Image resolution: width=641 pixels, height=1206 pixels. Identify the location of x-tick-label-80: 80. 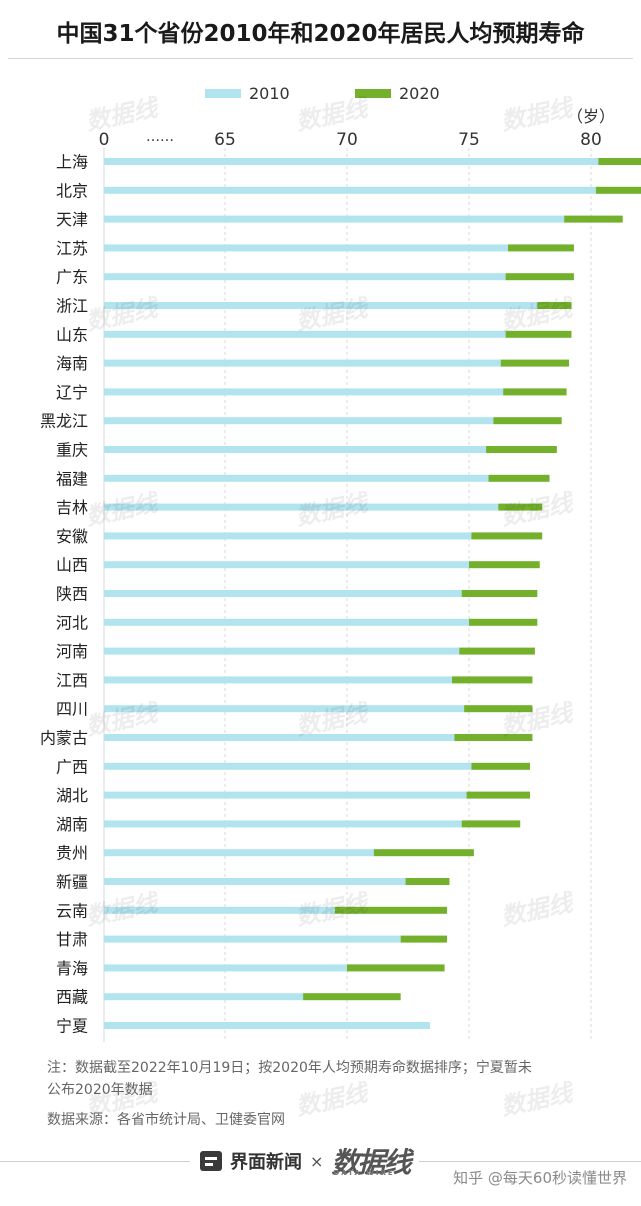
(591, 140).